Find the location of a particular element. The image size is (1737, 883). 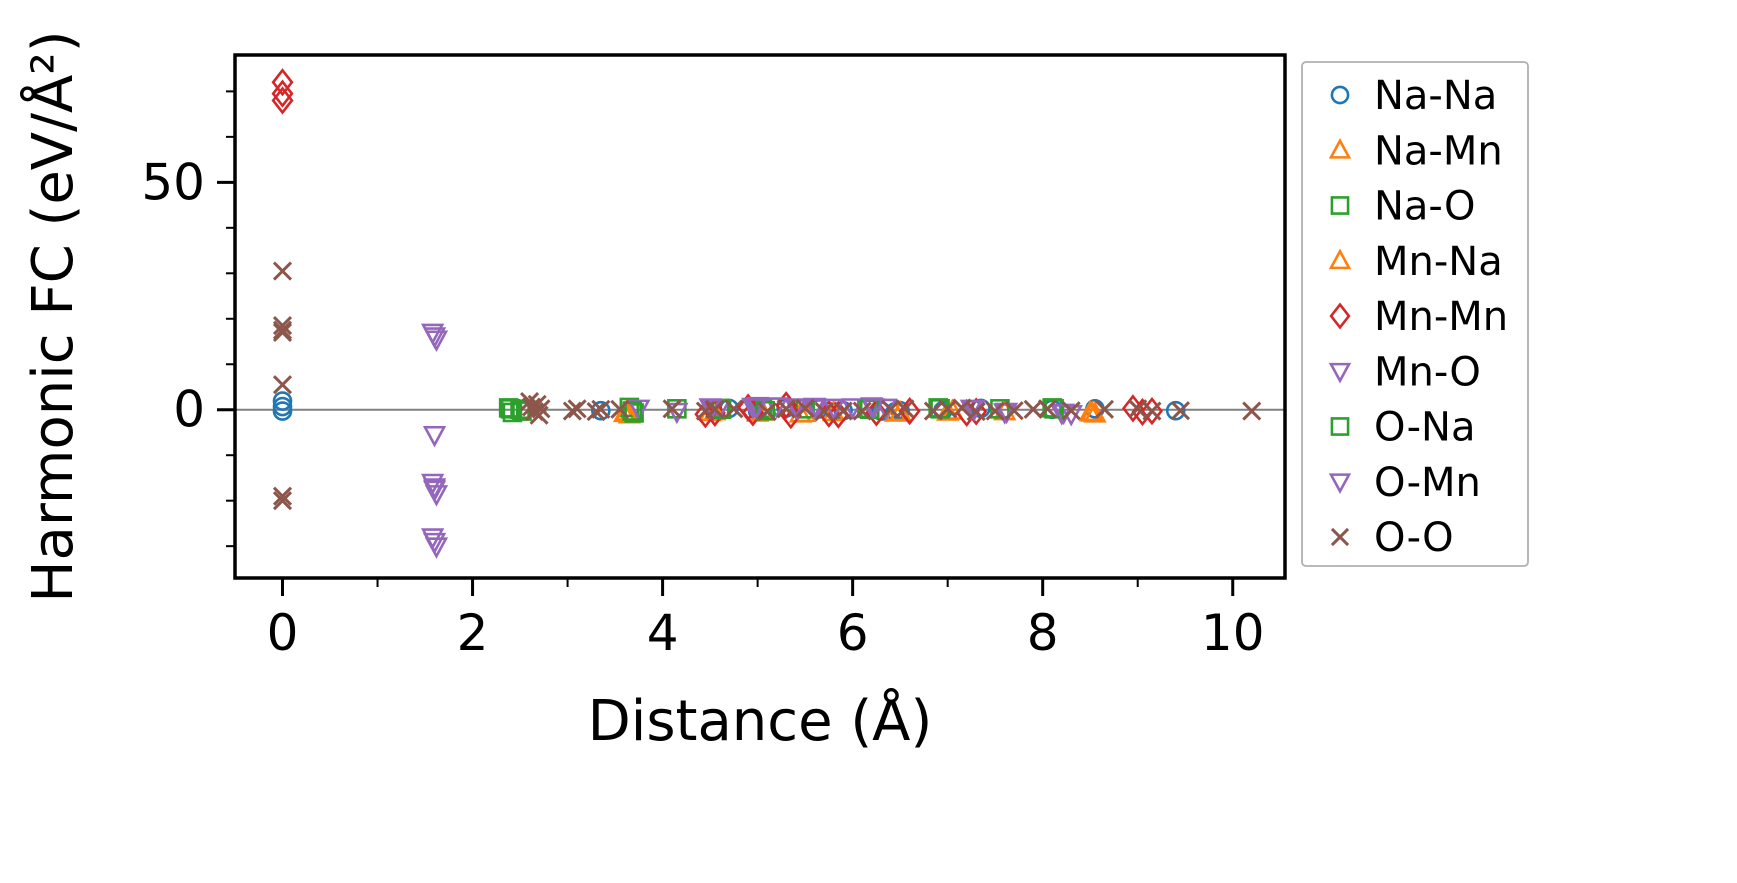

legend-box is located at coordinates (1415, 314).